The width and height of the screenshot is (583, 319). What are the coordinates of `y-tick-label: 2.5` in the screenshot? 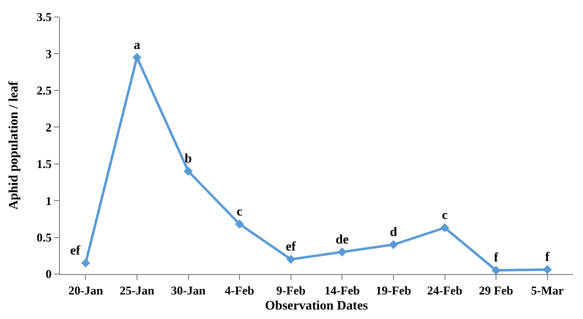 It's located at (44, 91).